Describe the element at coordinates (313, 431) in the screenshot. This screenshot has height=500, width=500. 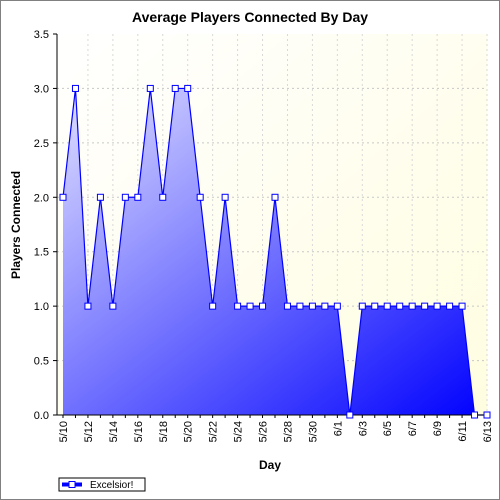
I see `x-tick-label: 5/30` at that location.